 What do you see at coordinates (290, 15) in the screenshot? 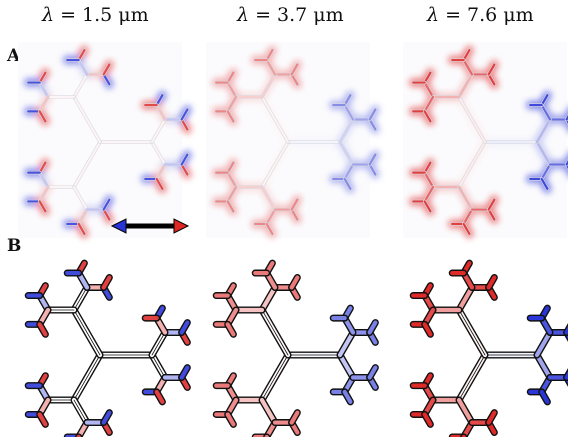
I see `wavelength-label-2: λ = 3.7 μm` at bounding box center [290, 15].